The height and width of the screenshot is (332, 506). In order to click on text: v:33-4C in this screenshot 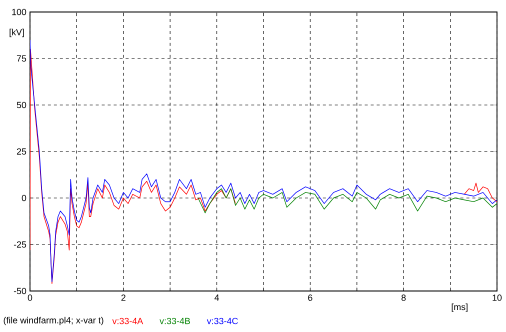, I will do `click(222, 321)`.